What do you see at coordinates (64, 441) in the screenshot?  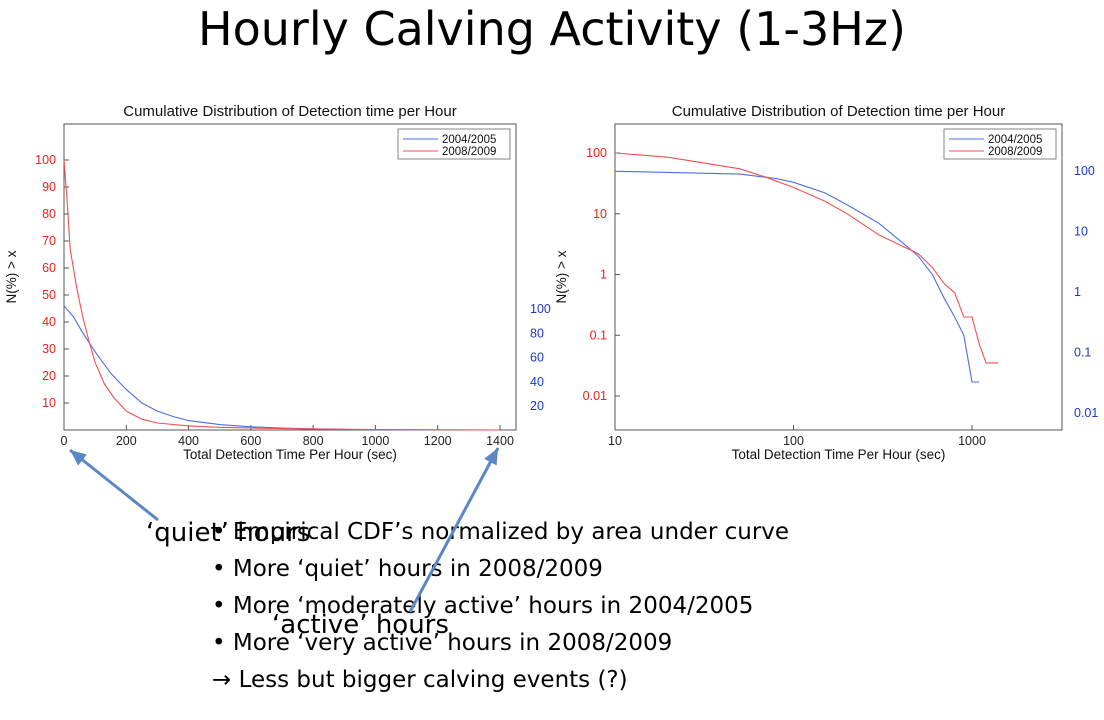 I see `x-tick-label: 0` at bounding box center [64, 441].